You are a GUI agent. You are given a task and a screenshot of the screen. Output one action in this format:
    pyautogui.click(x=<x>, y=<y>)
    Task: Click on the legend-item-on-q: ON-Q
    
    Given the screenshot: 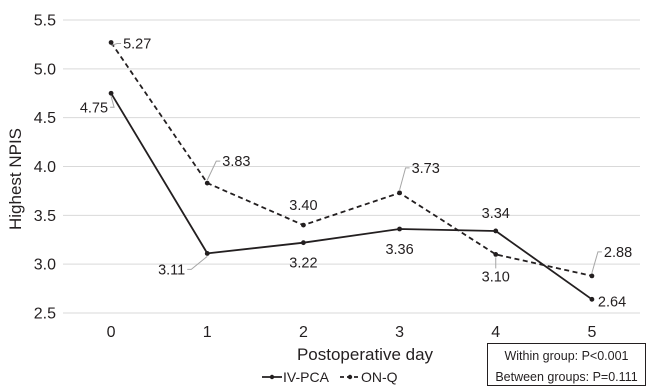 What is the action you would take?
    pyautogui.click(x=369, y=377)
    